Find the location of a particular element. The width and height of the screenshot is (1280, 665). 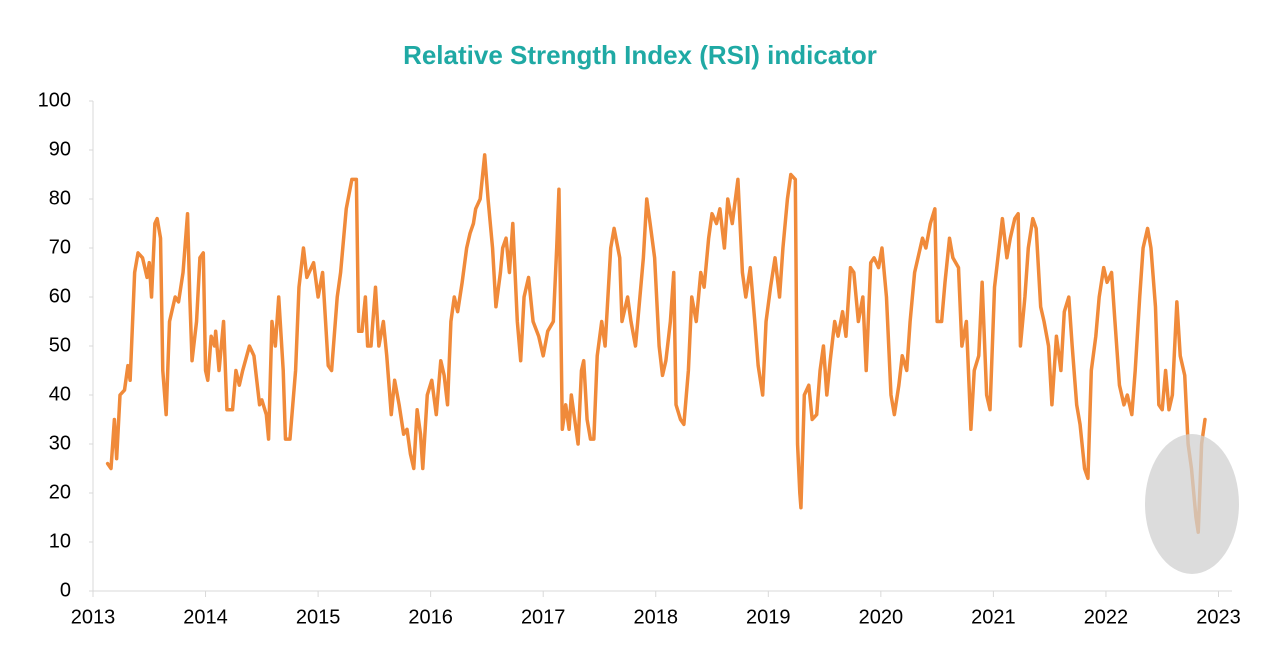

y-tick-label: 50 is located at coordinates (60, 345).